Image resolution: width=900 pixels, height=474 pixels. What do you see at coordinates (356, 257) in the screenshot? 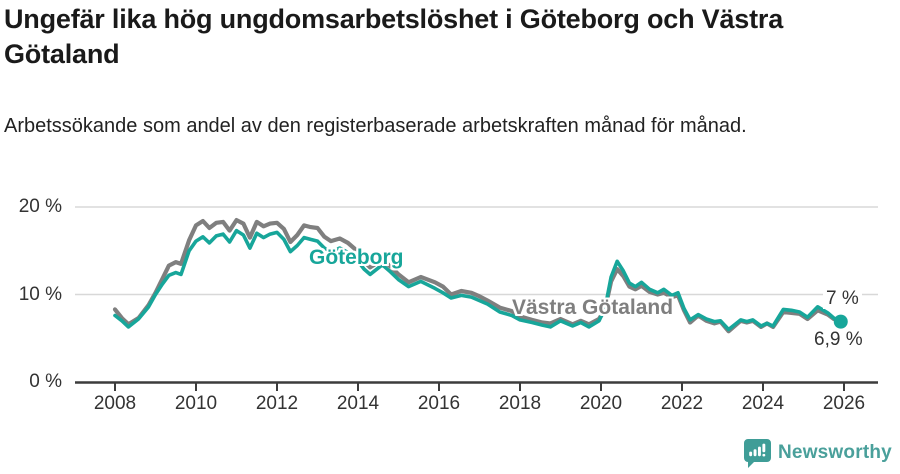
I see `goteborg-line-label: Göteborg` at bounding box center [356, 257].